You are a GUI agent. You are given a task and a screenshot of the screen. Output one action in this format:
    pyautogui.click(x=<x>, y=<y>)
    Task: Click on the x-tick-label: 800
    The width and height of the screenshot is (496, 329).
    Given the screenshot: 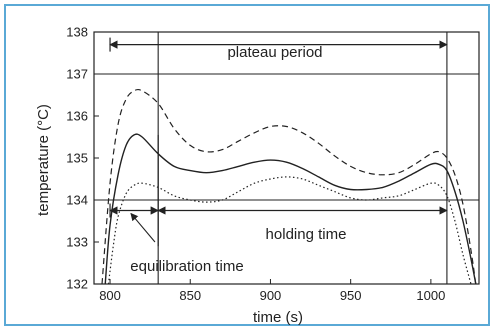 What is the action you would take?
    pyautogui.click(x=110, y=295)
    